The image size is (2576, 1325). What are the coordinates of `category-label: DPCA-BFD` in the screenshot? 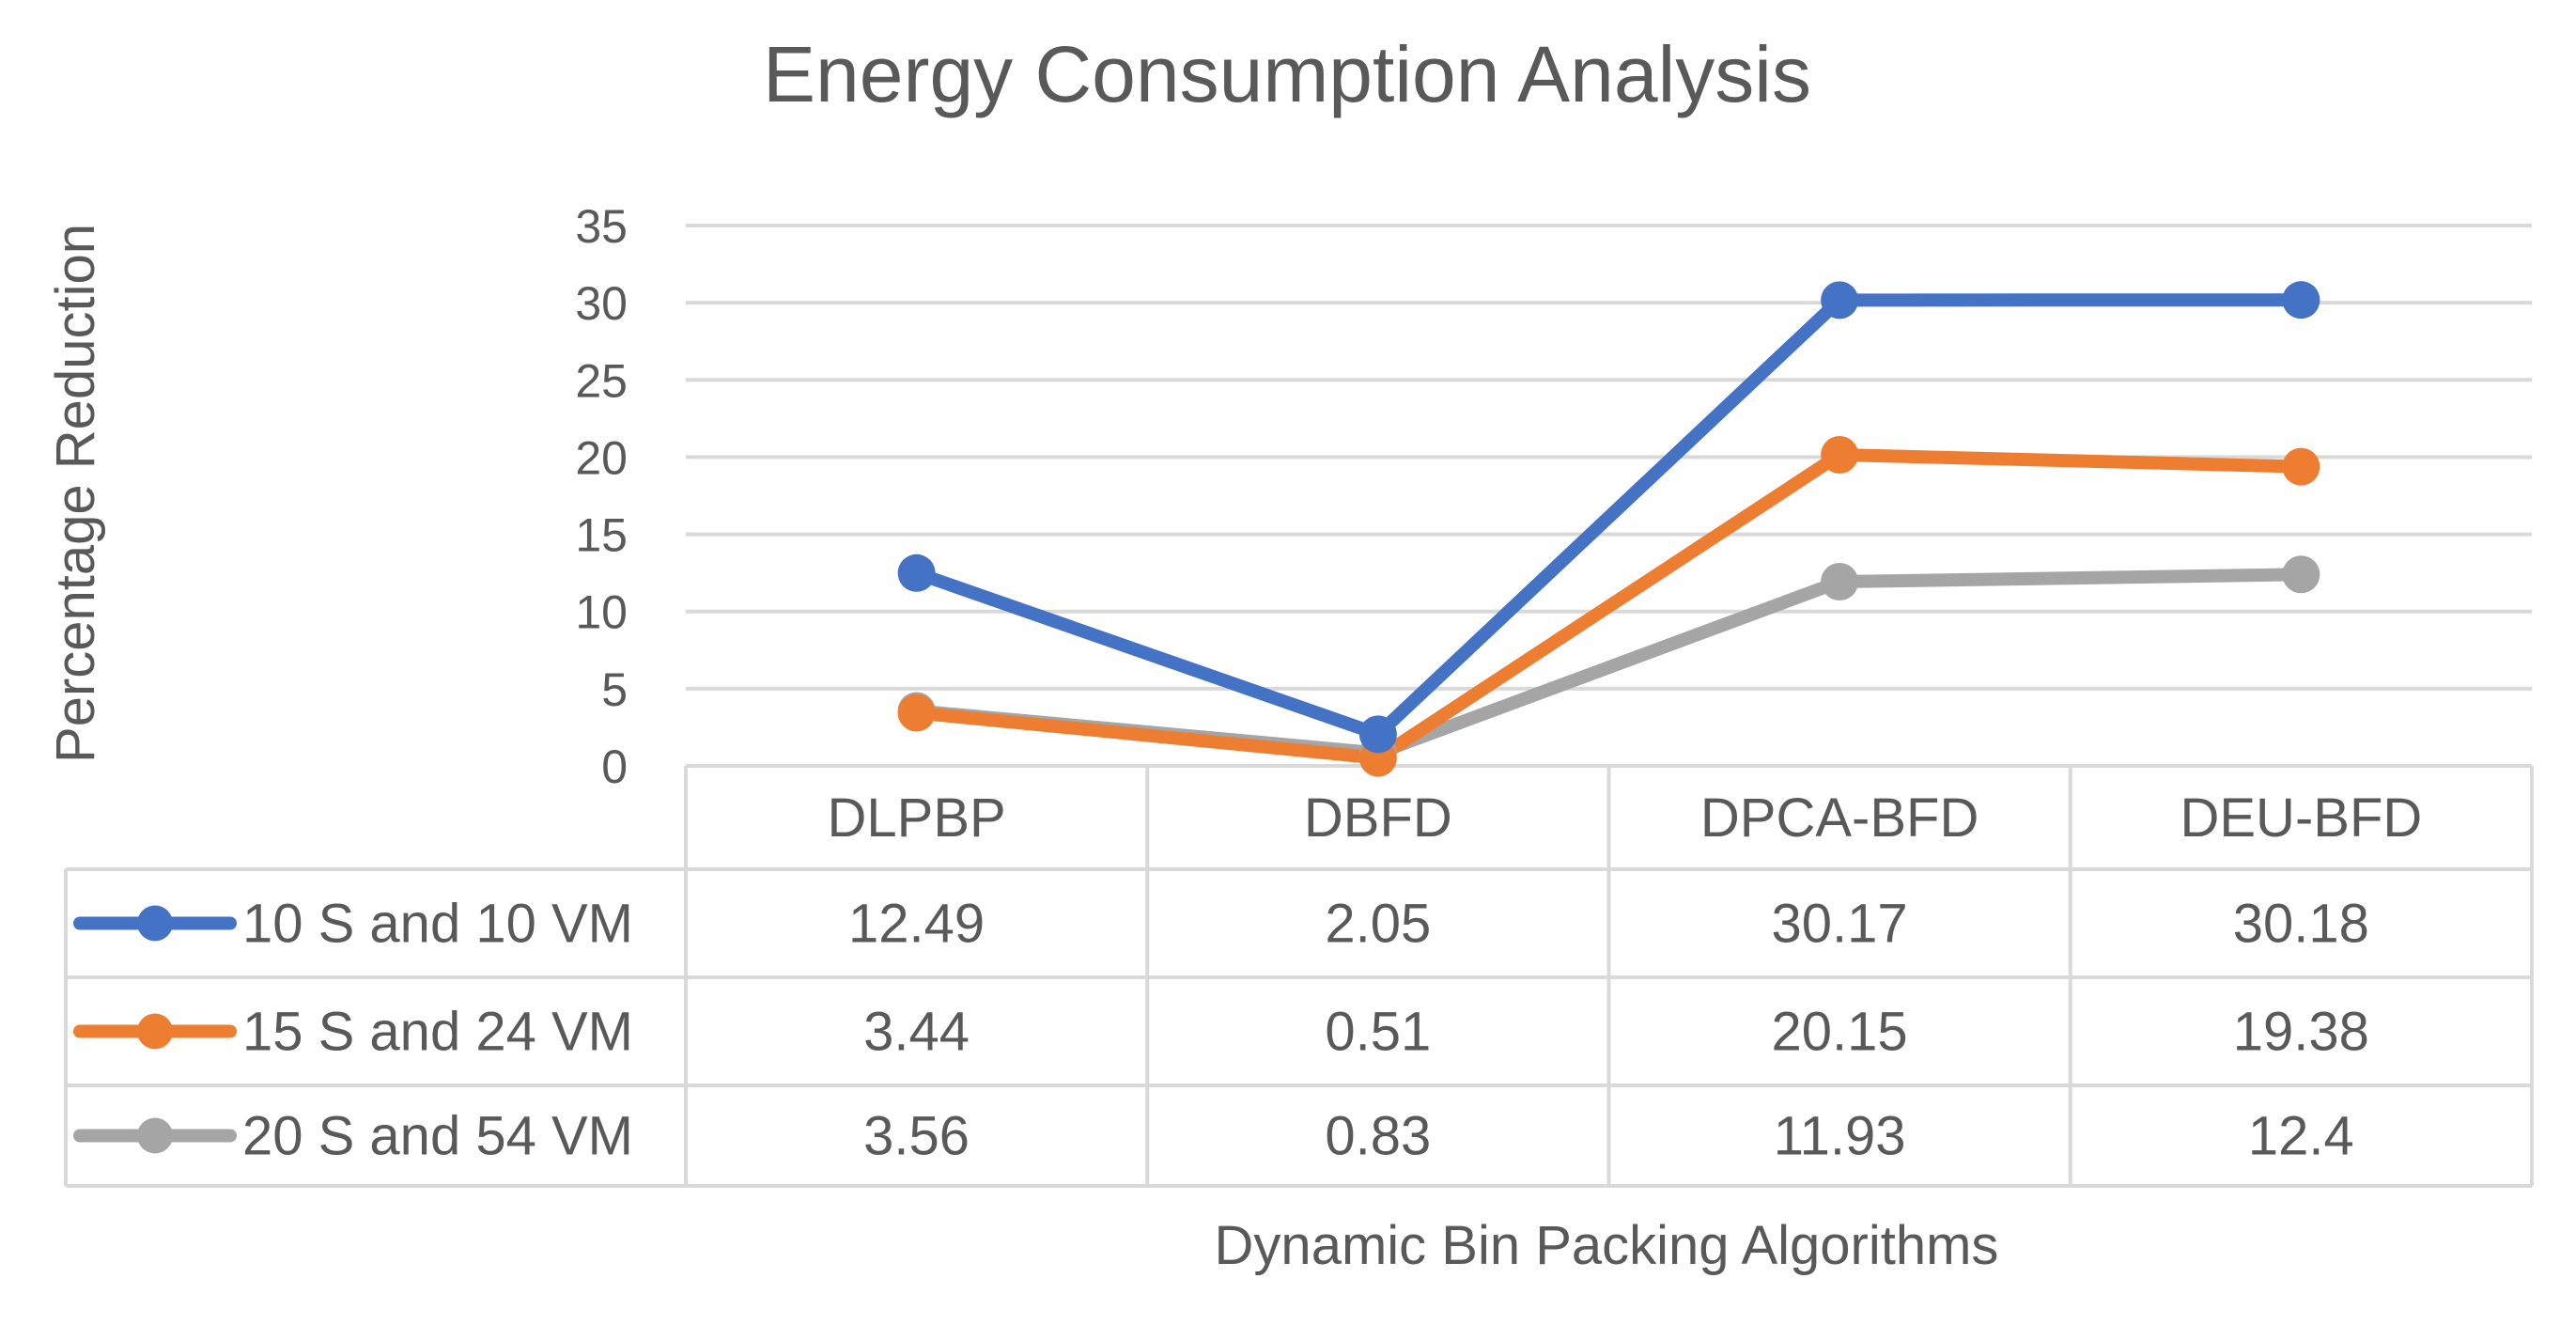 It's located at (1840, 818).